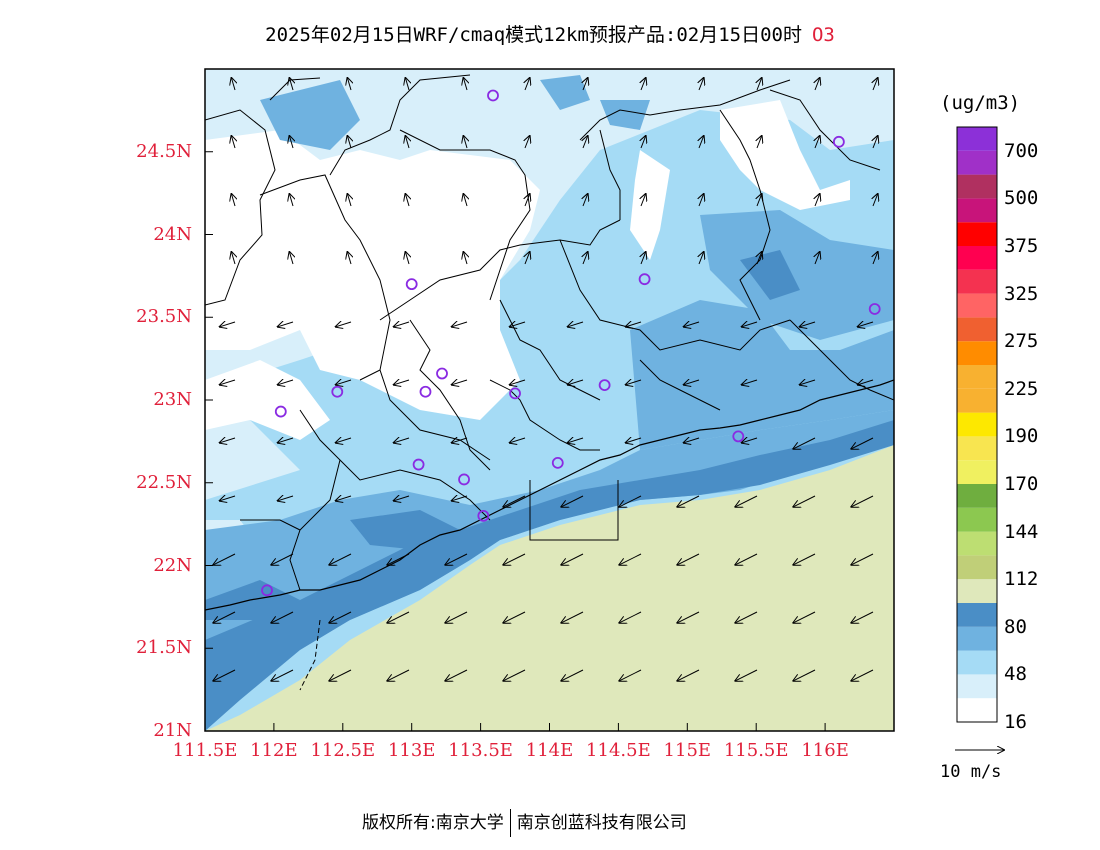 The height and width of the screenshot is (850, 1100). Describe the element at coordinates (1015, 722) in the screenshot. I see `colorbar-tick-label: 16` at that location.